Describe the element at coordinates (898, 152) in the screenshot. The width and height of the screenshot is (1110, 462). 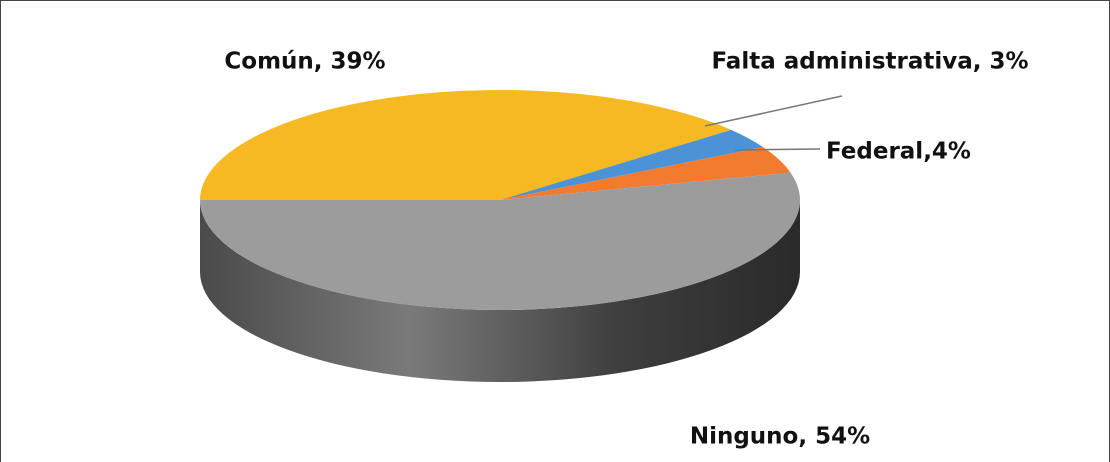
I see `data-label: Federal,4%` at that location.